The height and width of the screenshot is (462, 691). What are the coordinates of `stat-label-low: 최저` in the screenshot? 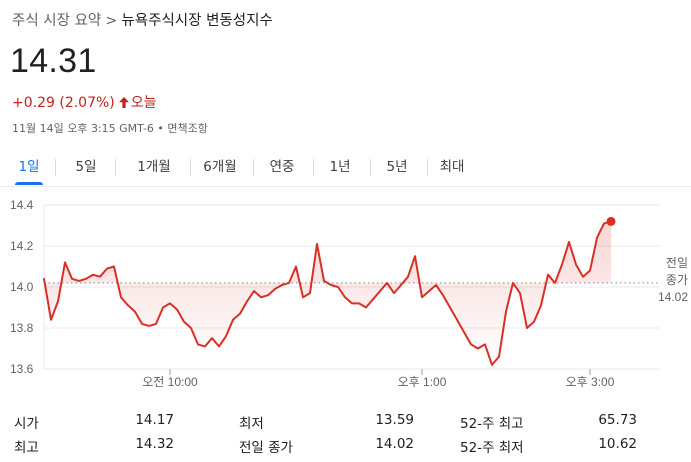 It's located at (251, 424).